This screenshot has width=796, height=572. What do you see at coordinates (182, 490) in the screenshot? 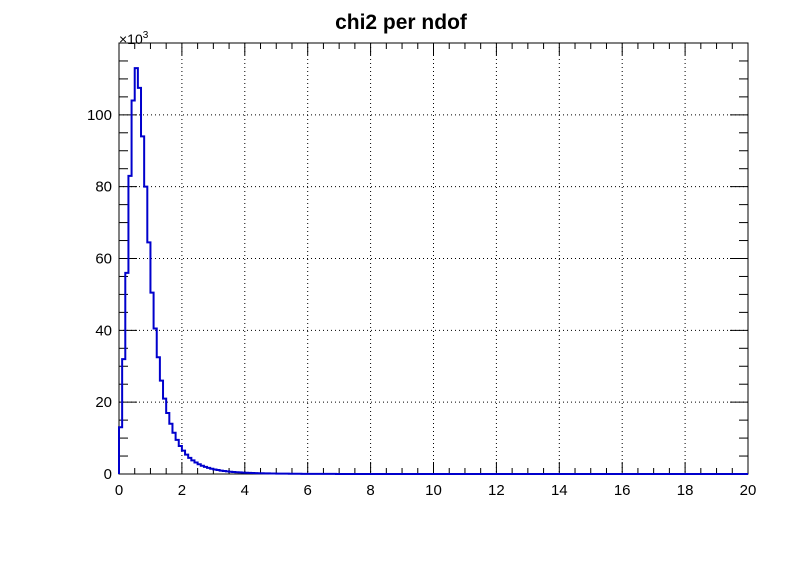
I see `x-tick-label: 2` at bounding box center [182, 490].